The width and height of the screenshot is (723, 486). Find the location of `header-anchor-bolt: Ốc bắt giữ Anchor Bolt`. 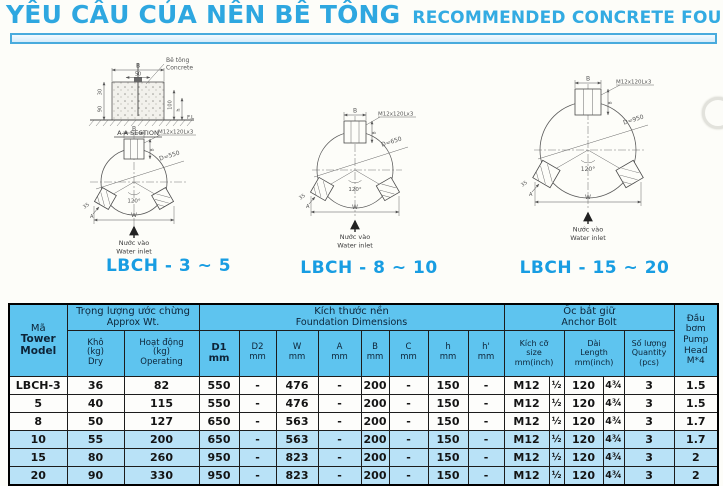

header-anchor-bolt: Ốc bắt giữ Anchor Bolt is located at coordinates (589, 317).